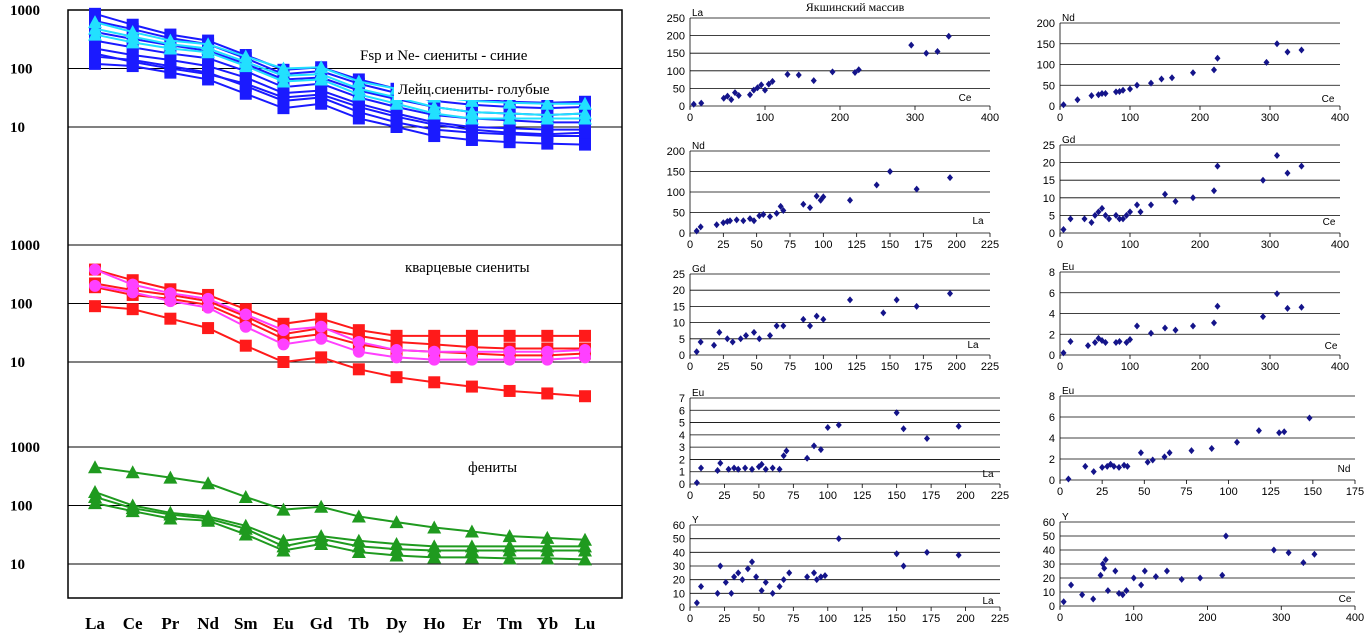 The image size is (1372, 641). What do you see at coordinates (682, 460) in the screenshot?
I see `y-tick-label: 2` at bounding box center [682, 460].